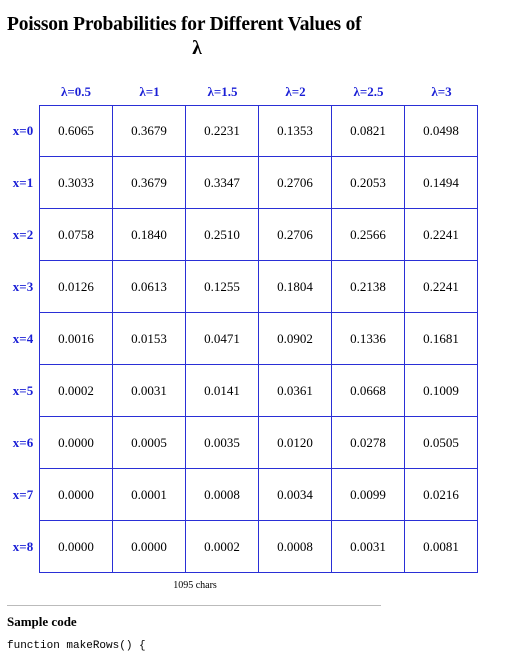 The image size is (509, 652). What do you see at coordinates (76, 183) in the screenshot?
I see `table-cell: 0.3033` at bounding box center [76, 183].